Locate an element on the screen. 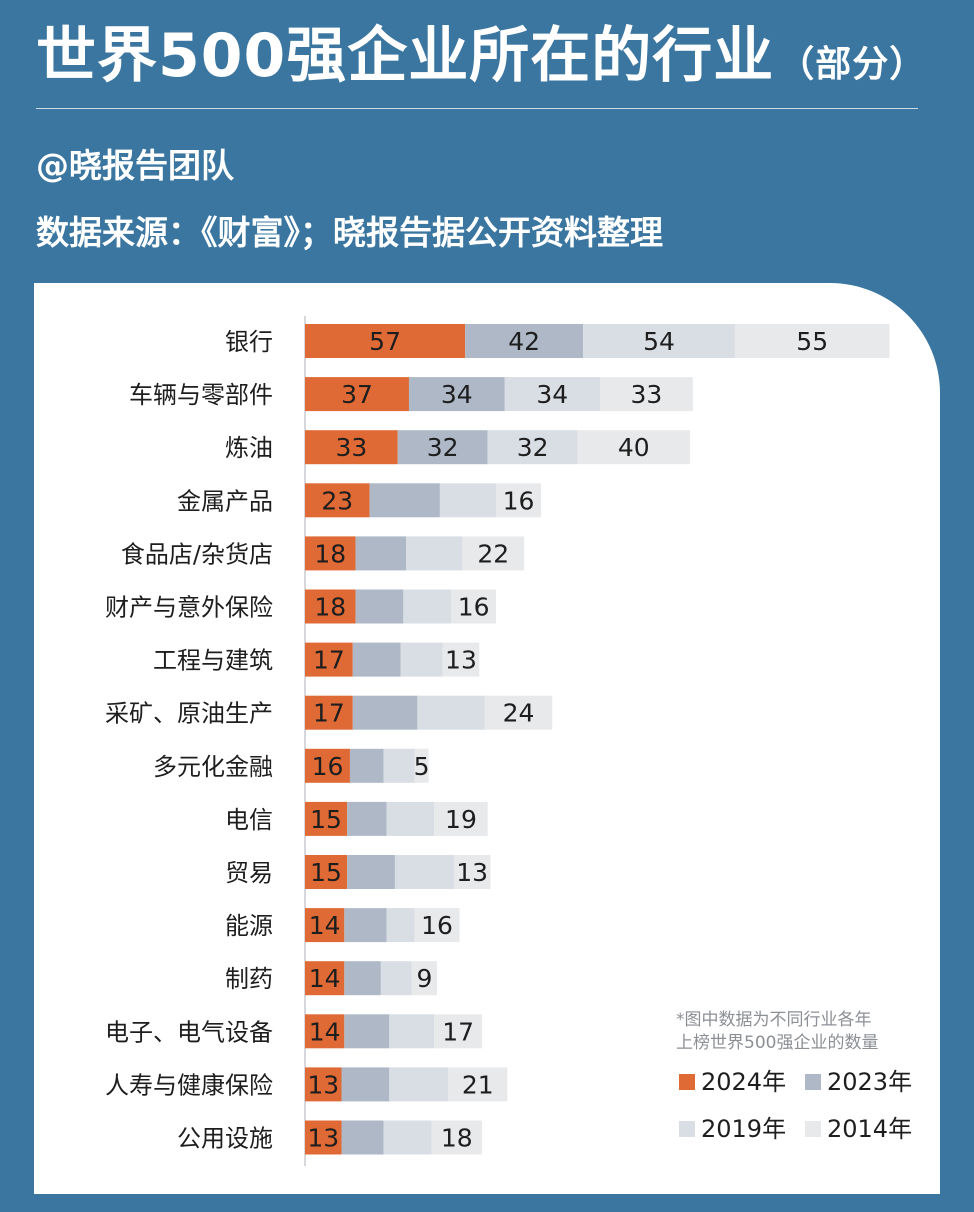  category-label: 多元化金融 is located at coordinates (213, 767).